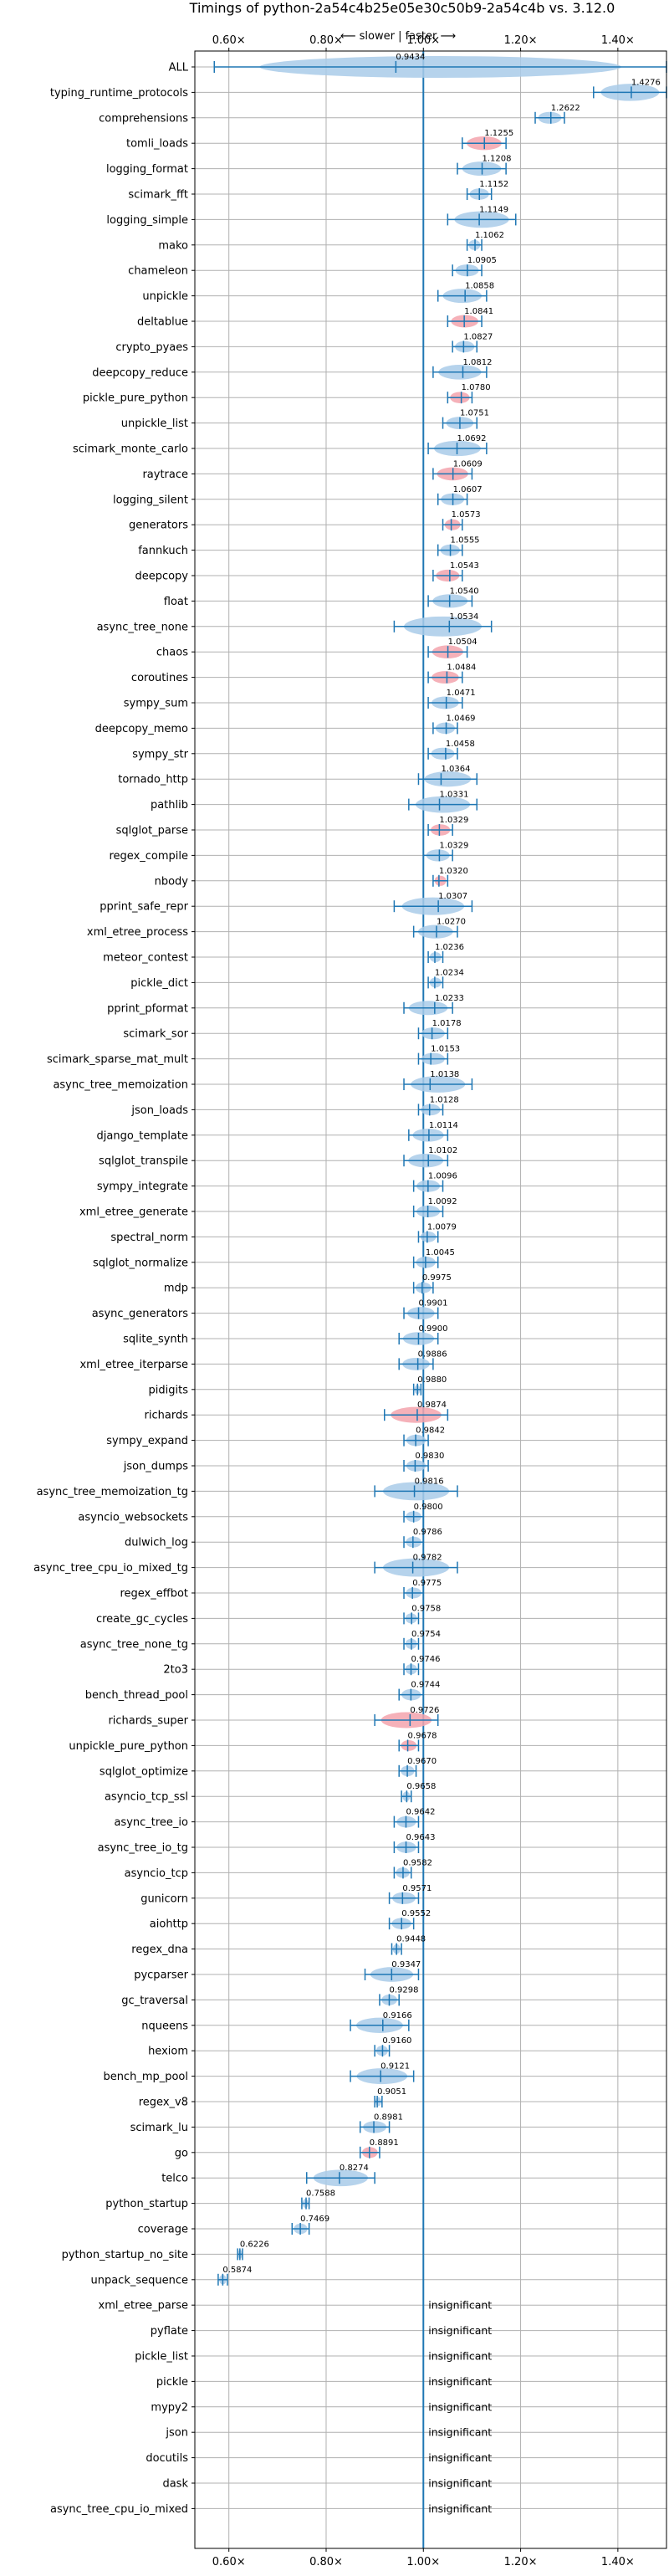 The image size is (669, 2576). I want to click on benchmark-name: async_tree_none_tg, so click(134, 1645).